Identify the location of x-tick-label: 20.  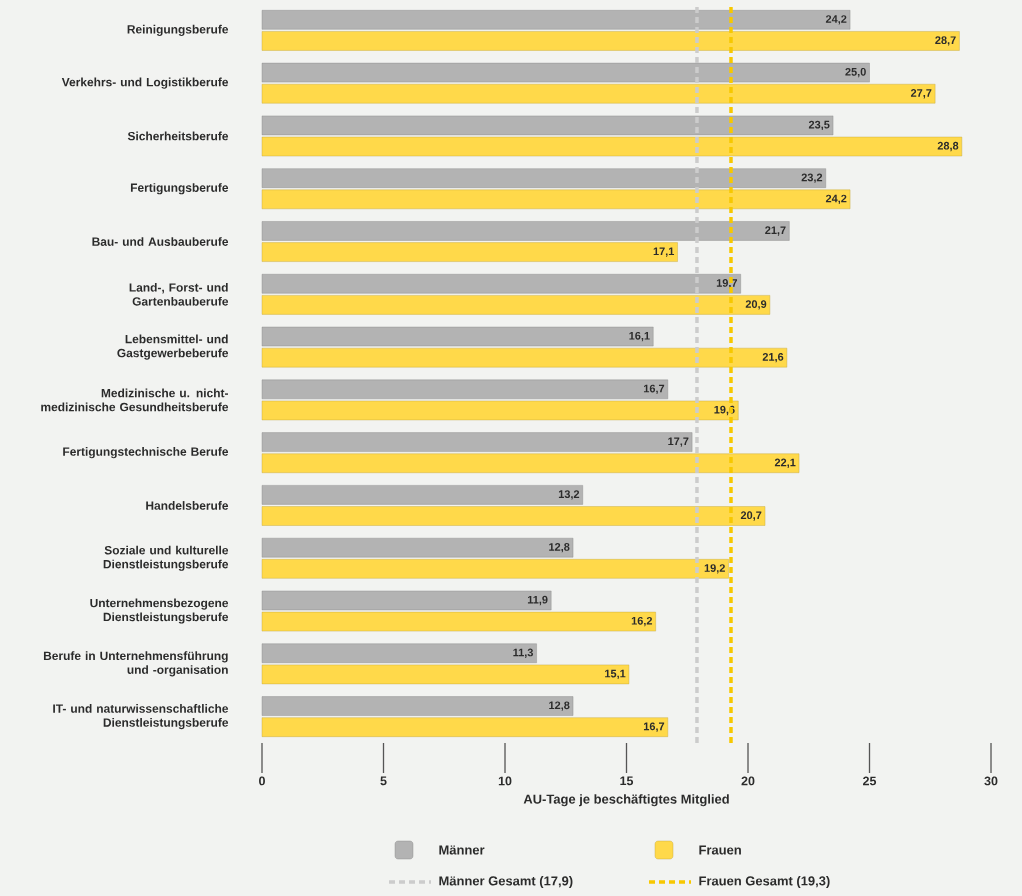
(748, 781).